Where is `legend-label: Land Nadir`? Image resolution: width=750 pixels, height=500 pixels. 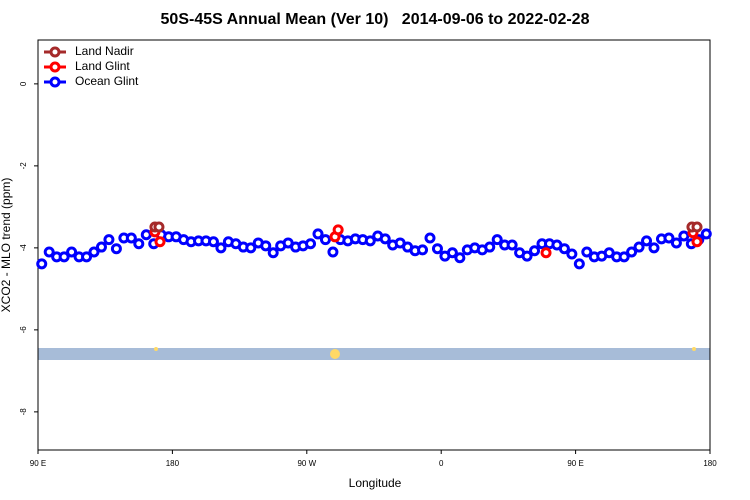 legend-label: Land Nadir is located at coordinates (104, 51).